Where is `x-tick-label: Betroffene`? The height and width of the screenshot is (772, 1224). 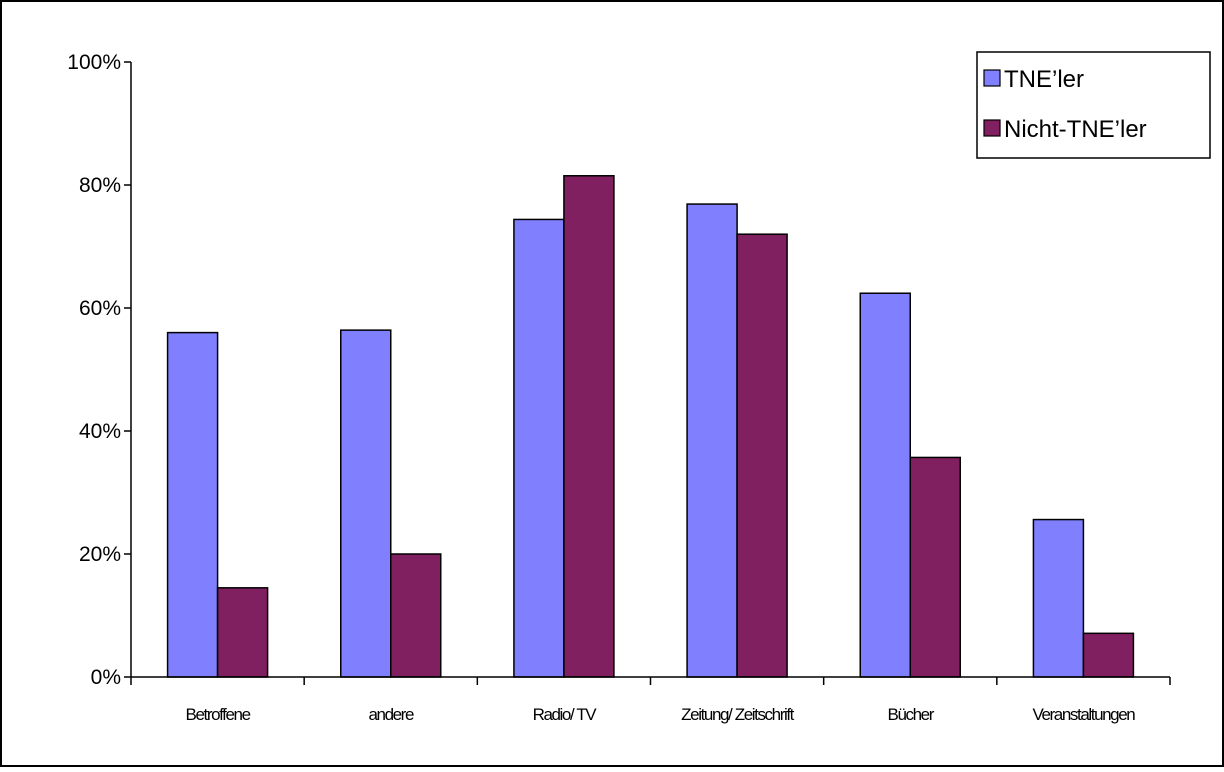 x-tick-label: Betroffene is located at coordinates (218, 714).